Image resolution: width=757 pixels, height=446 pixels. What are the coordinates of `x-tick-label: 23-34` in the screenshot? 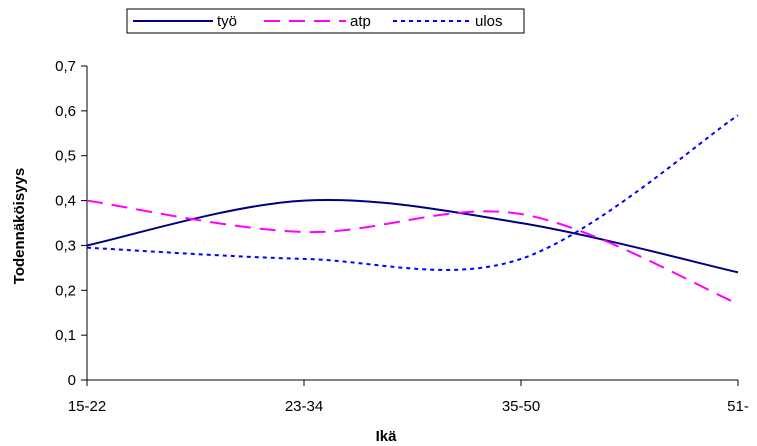 It's located at (304, 406).